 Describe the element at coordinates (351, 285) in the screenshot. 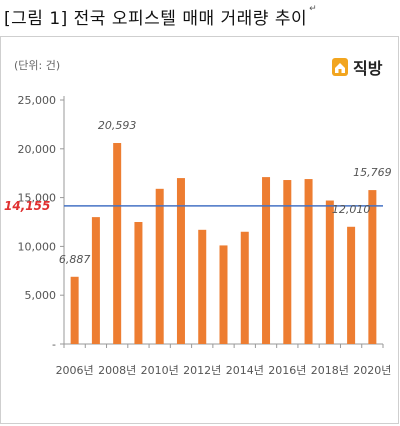

I see `bar-2019년` at that location.